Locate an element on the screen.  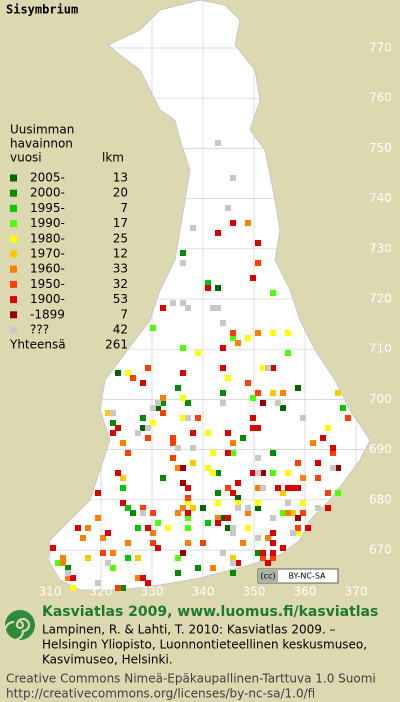
svg-text: (cc) is located at coordinates (267, 576).